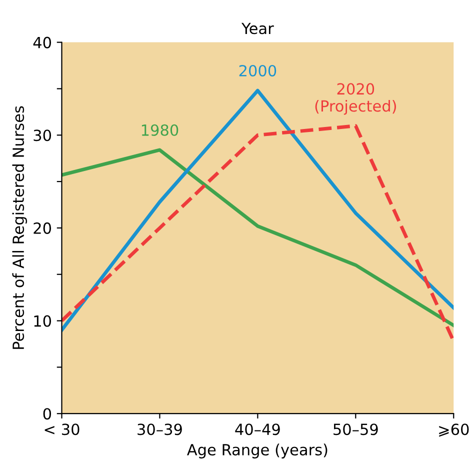 Image resolution: width=475 pixels, height=470 pixels. What do you see at coordinates (257, 28) in the screenshot?
I see `chart-title: Year` at bounding box center [257, 28].